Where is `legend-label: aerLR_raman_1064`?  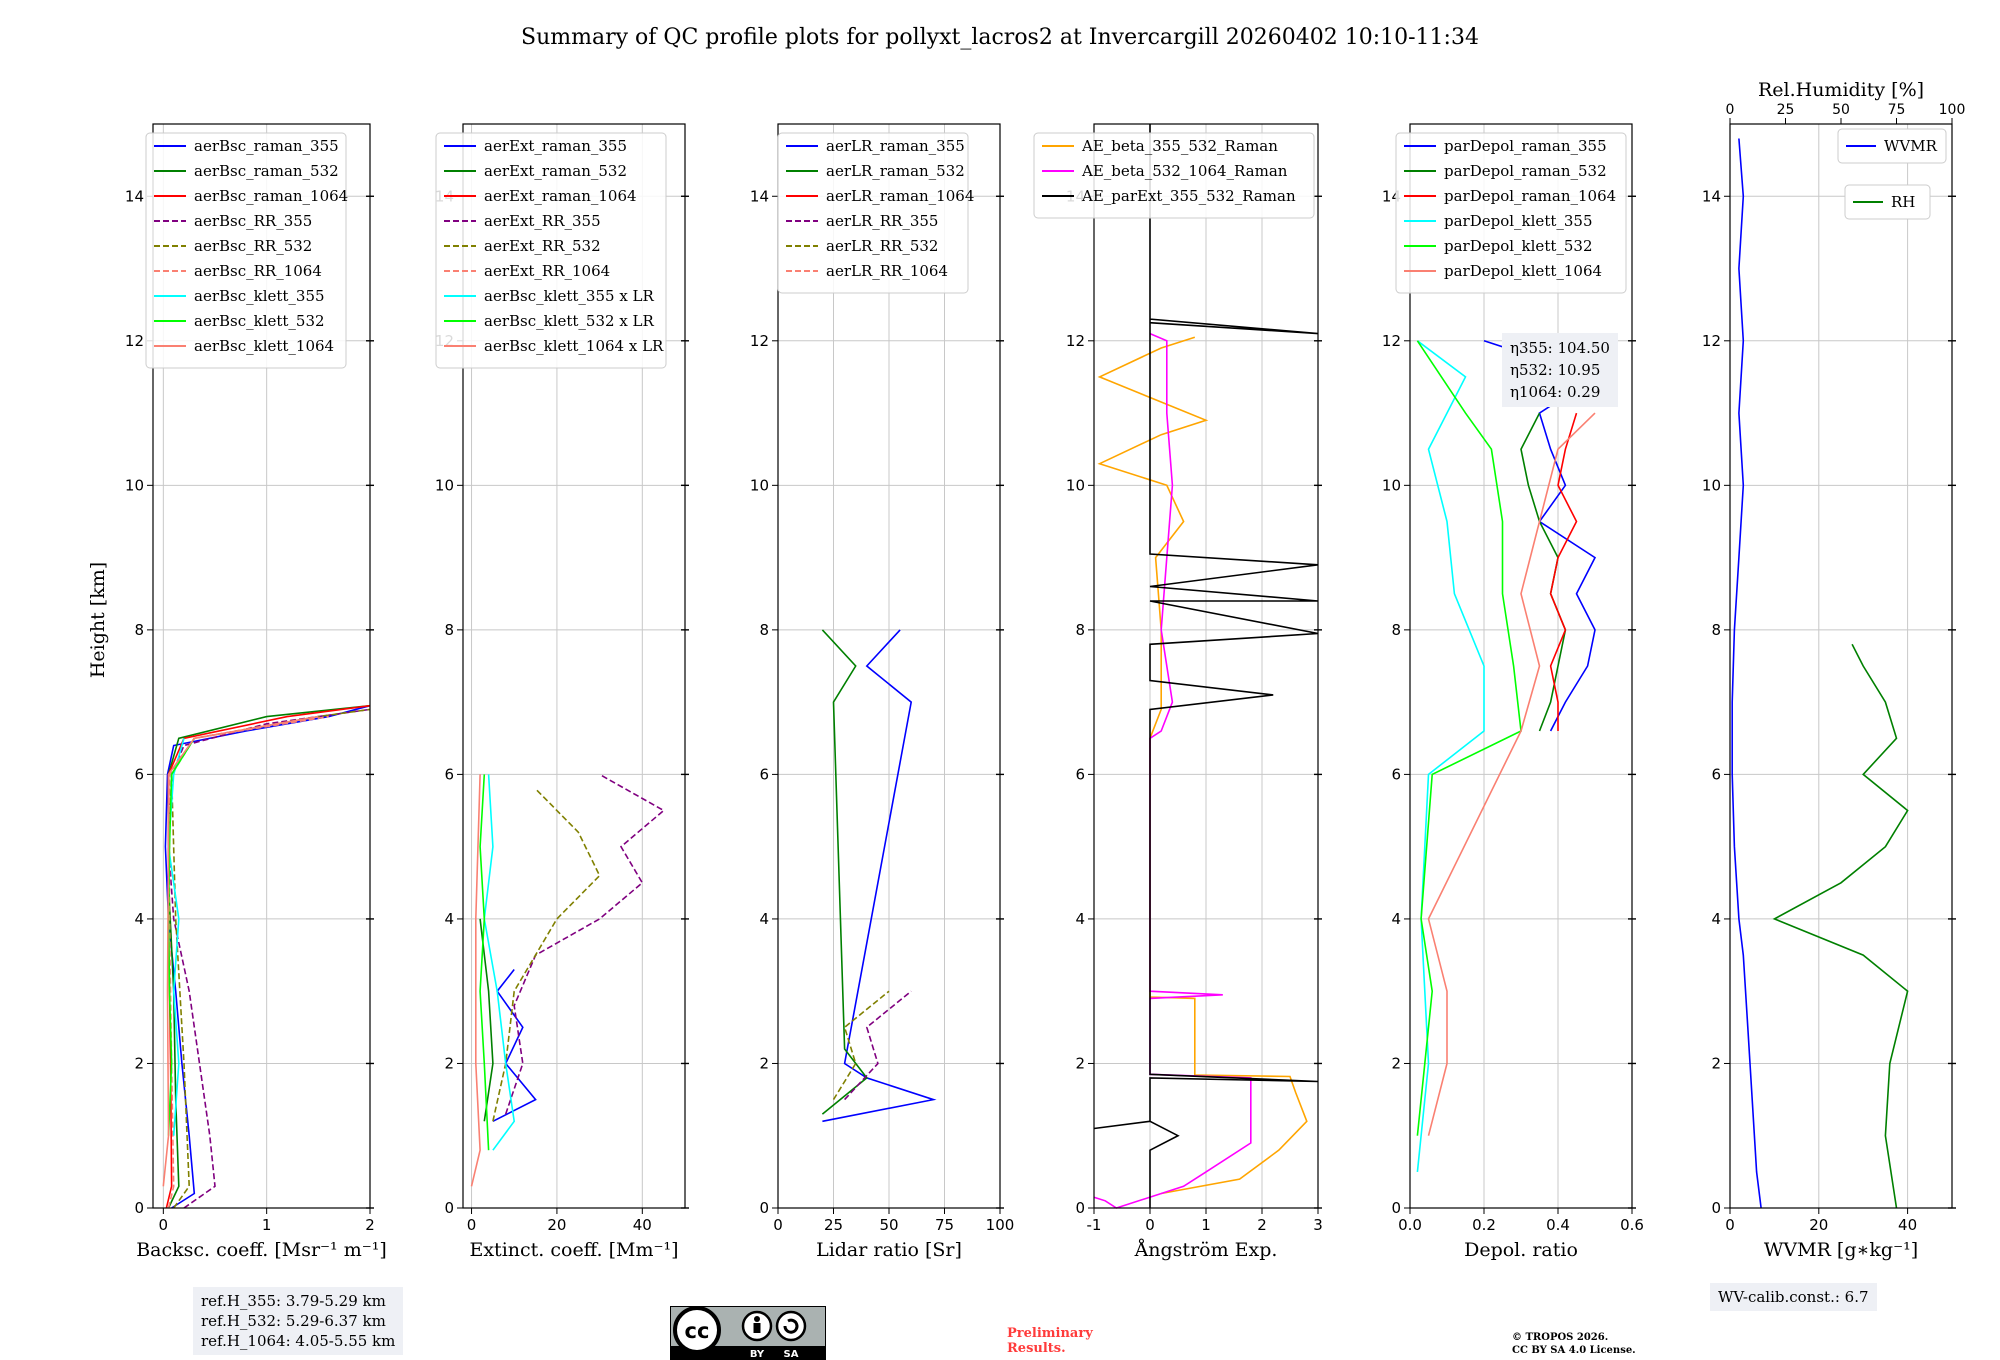
legend-label: aerLR_raman_1064 is located at coordinates (900, 196).